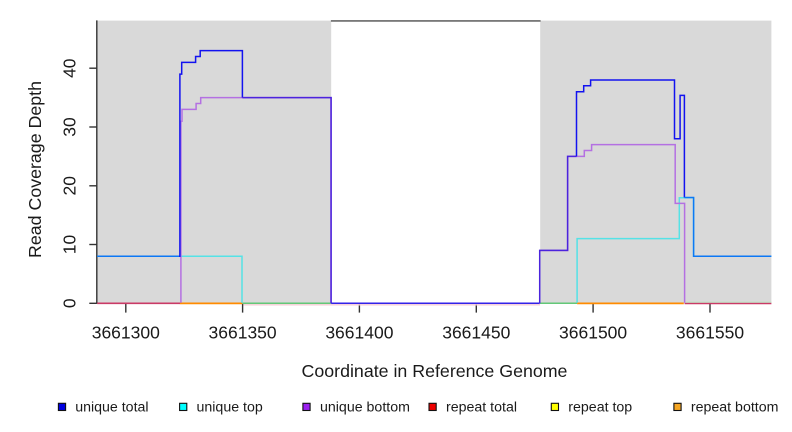  Describe the element at coordinates (476, 333) in the screenshot. I see `svg-text: 3661450` at that location.